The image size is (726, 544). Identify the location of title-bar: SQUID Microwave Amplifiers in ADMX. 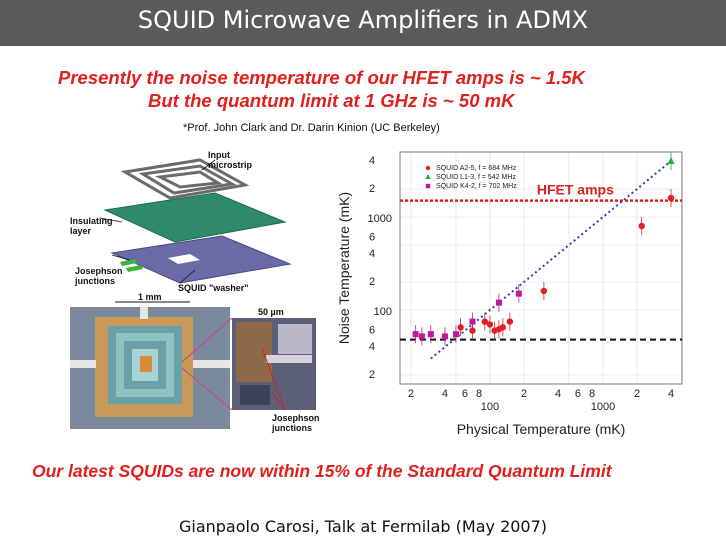
(363, 23).